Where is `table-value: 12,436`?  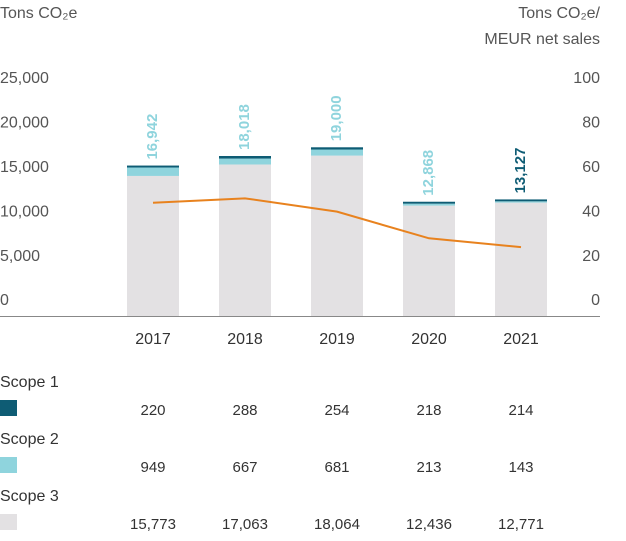
table-value: 12,436 is located at coordinates (429, 524).